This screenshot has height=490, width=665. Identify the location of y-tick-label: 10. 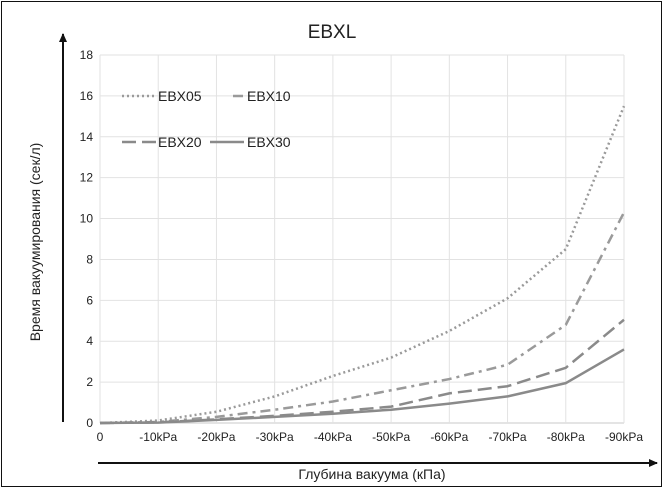
(87, 219).